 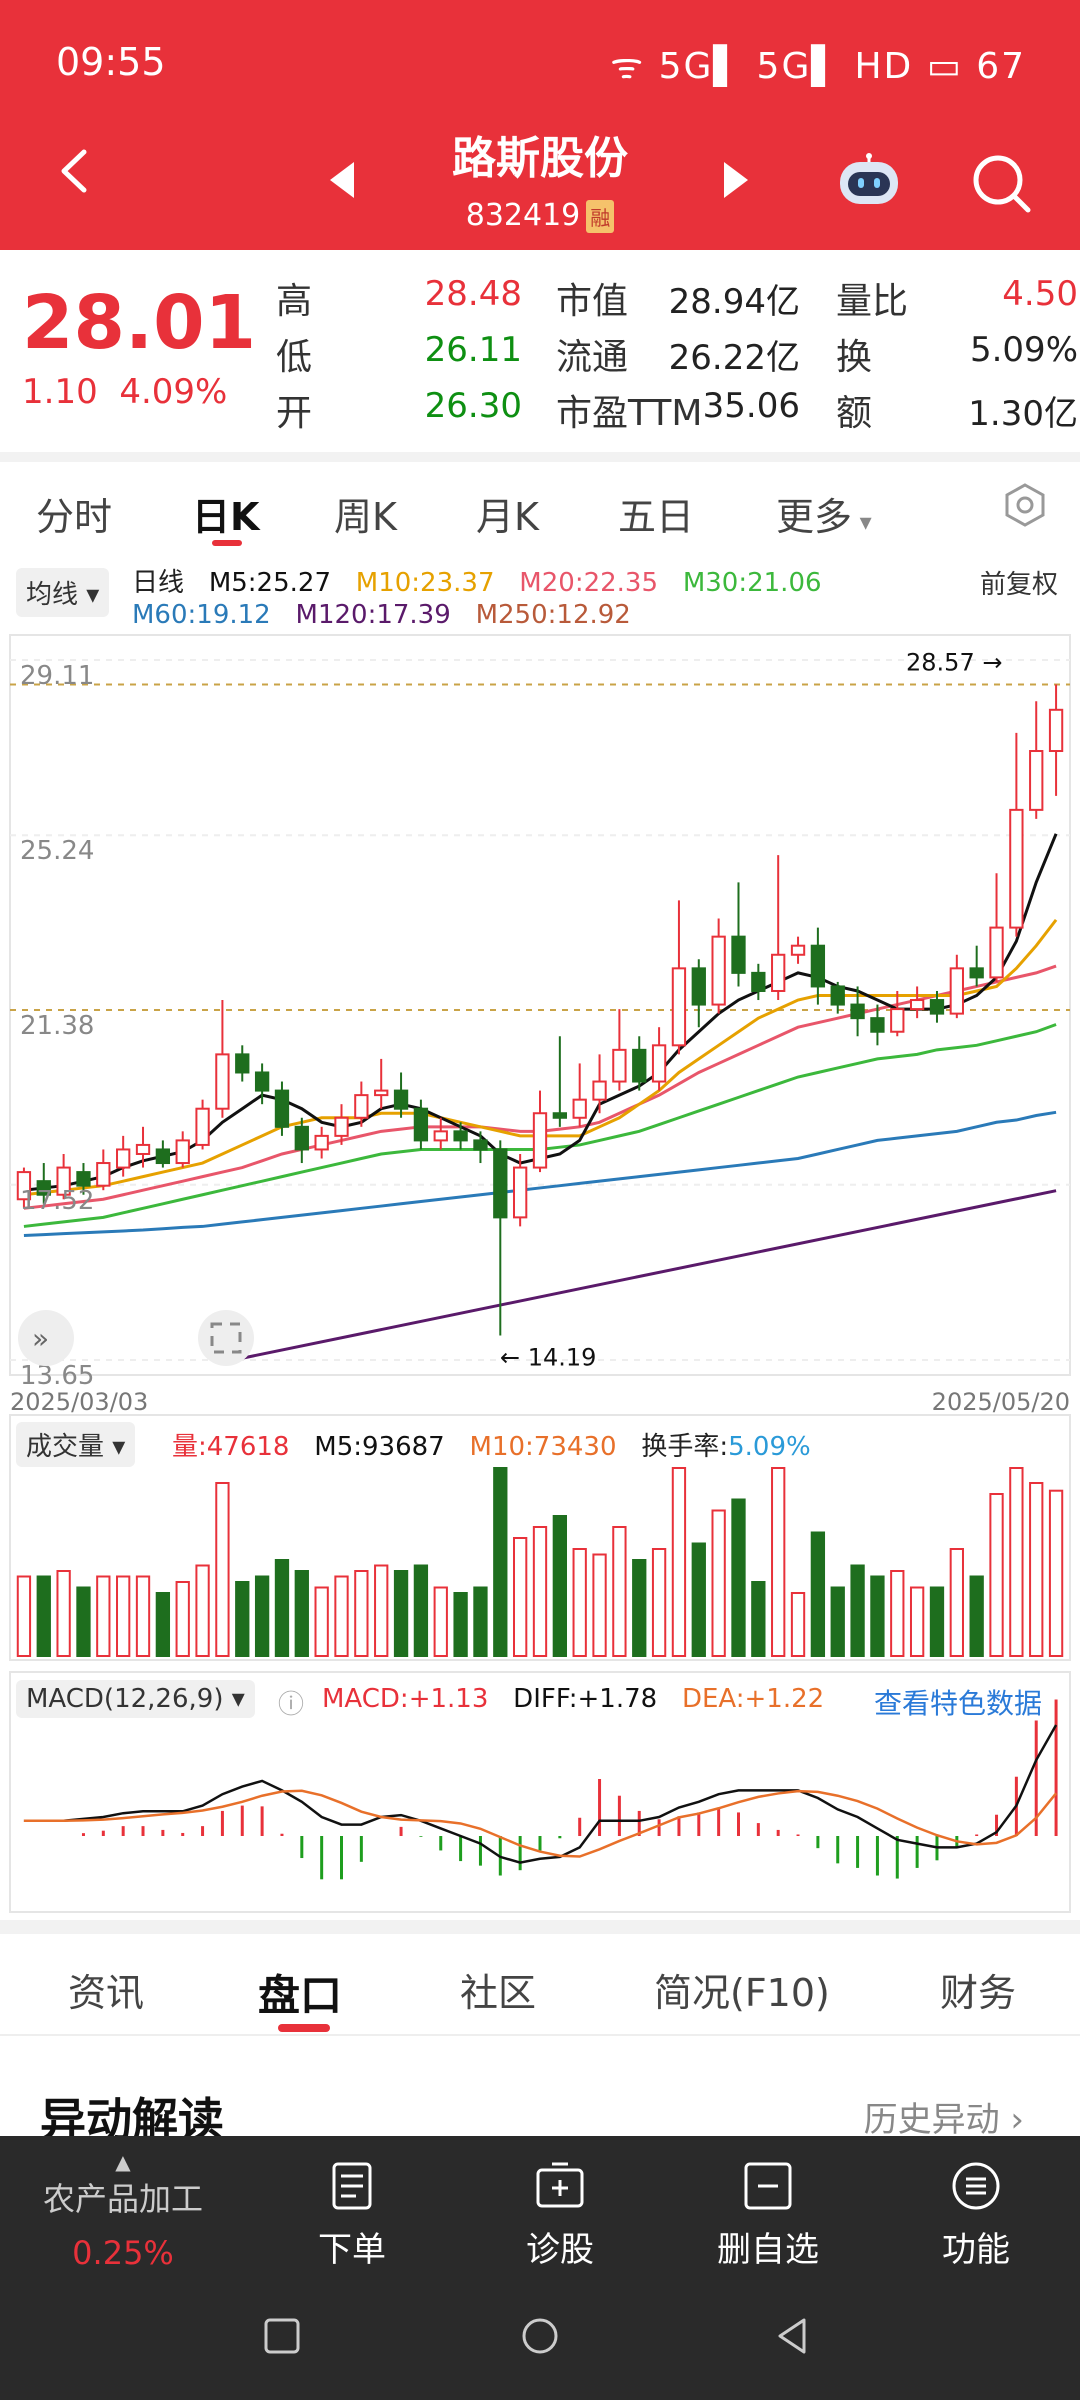 I want to click on adjust-mode: 前复权, so click(x=1019, y=585).